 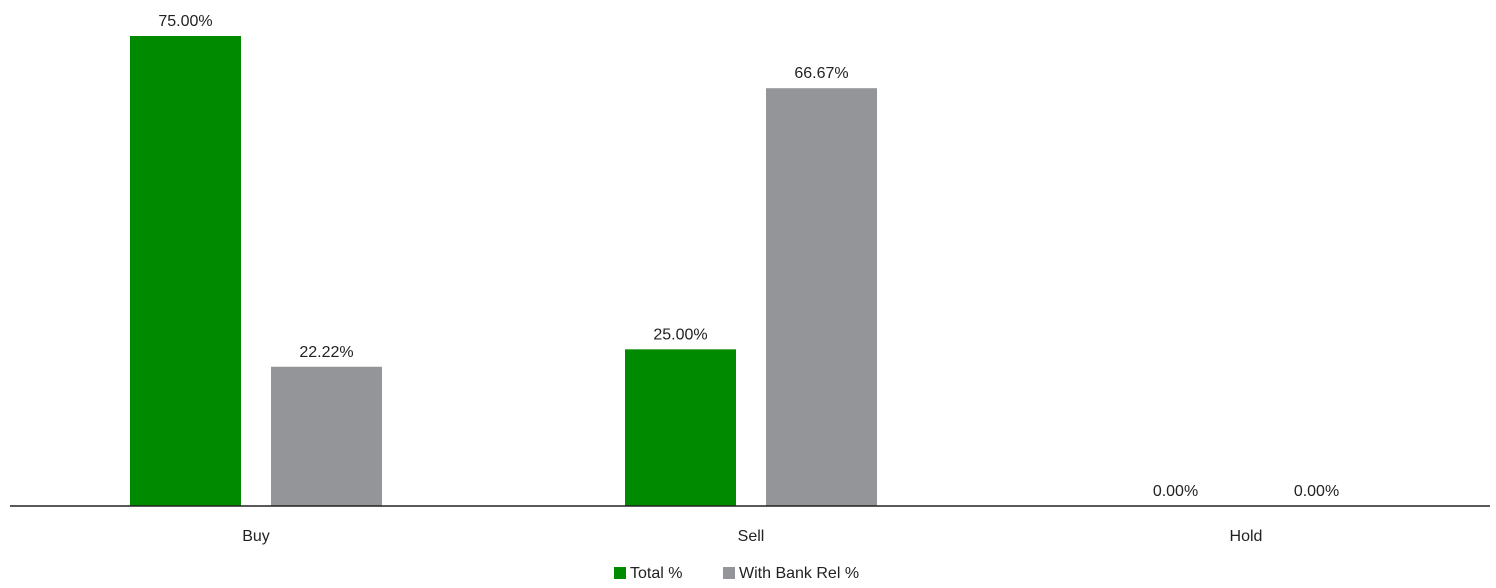 I want to click on data-label-buy-series-1: 22.22%, so click(x=326, y=352).